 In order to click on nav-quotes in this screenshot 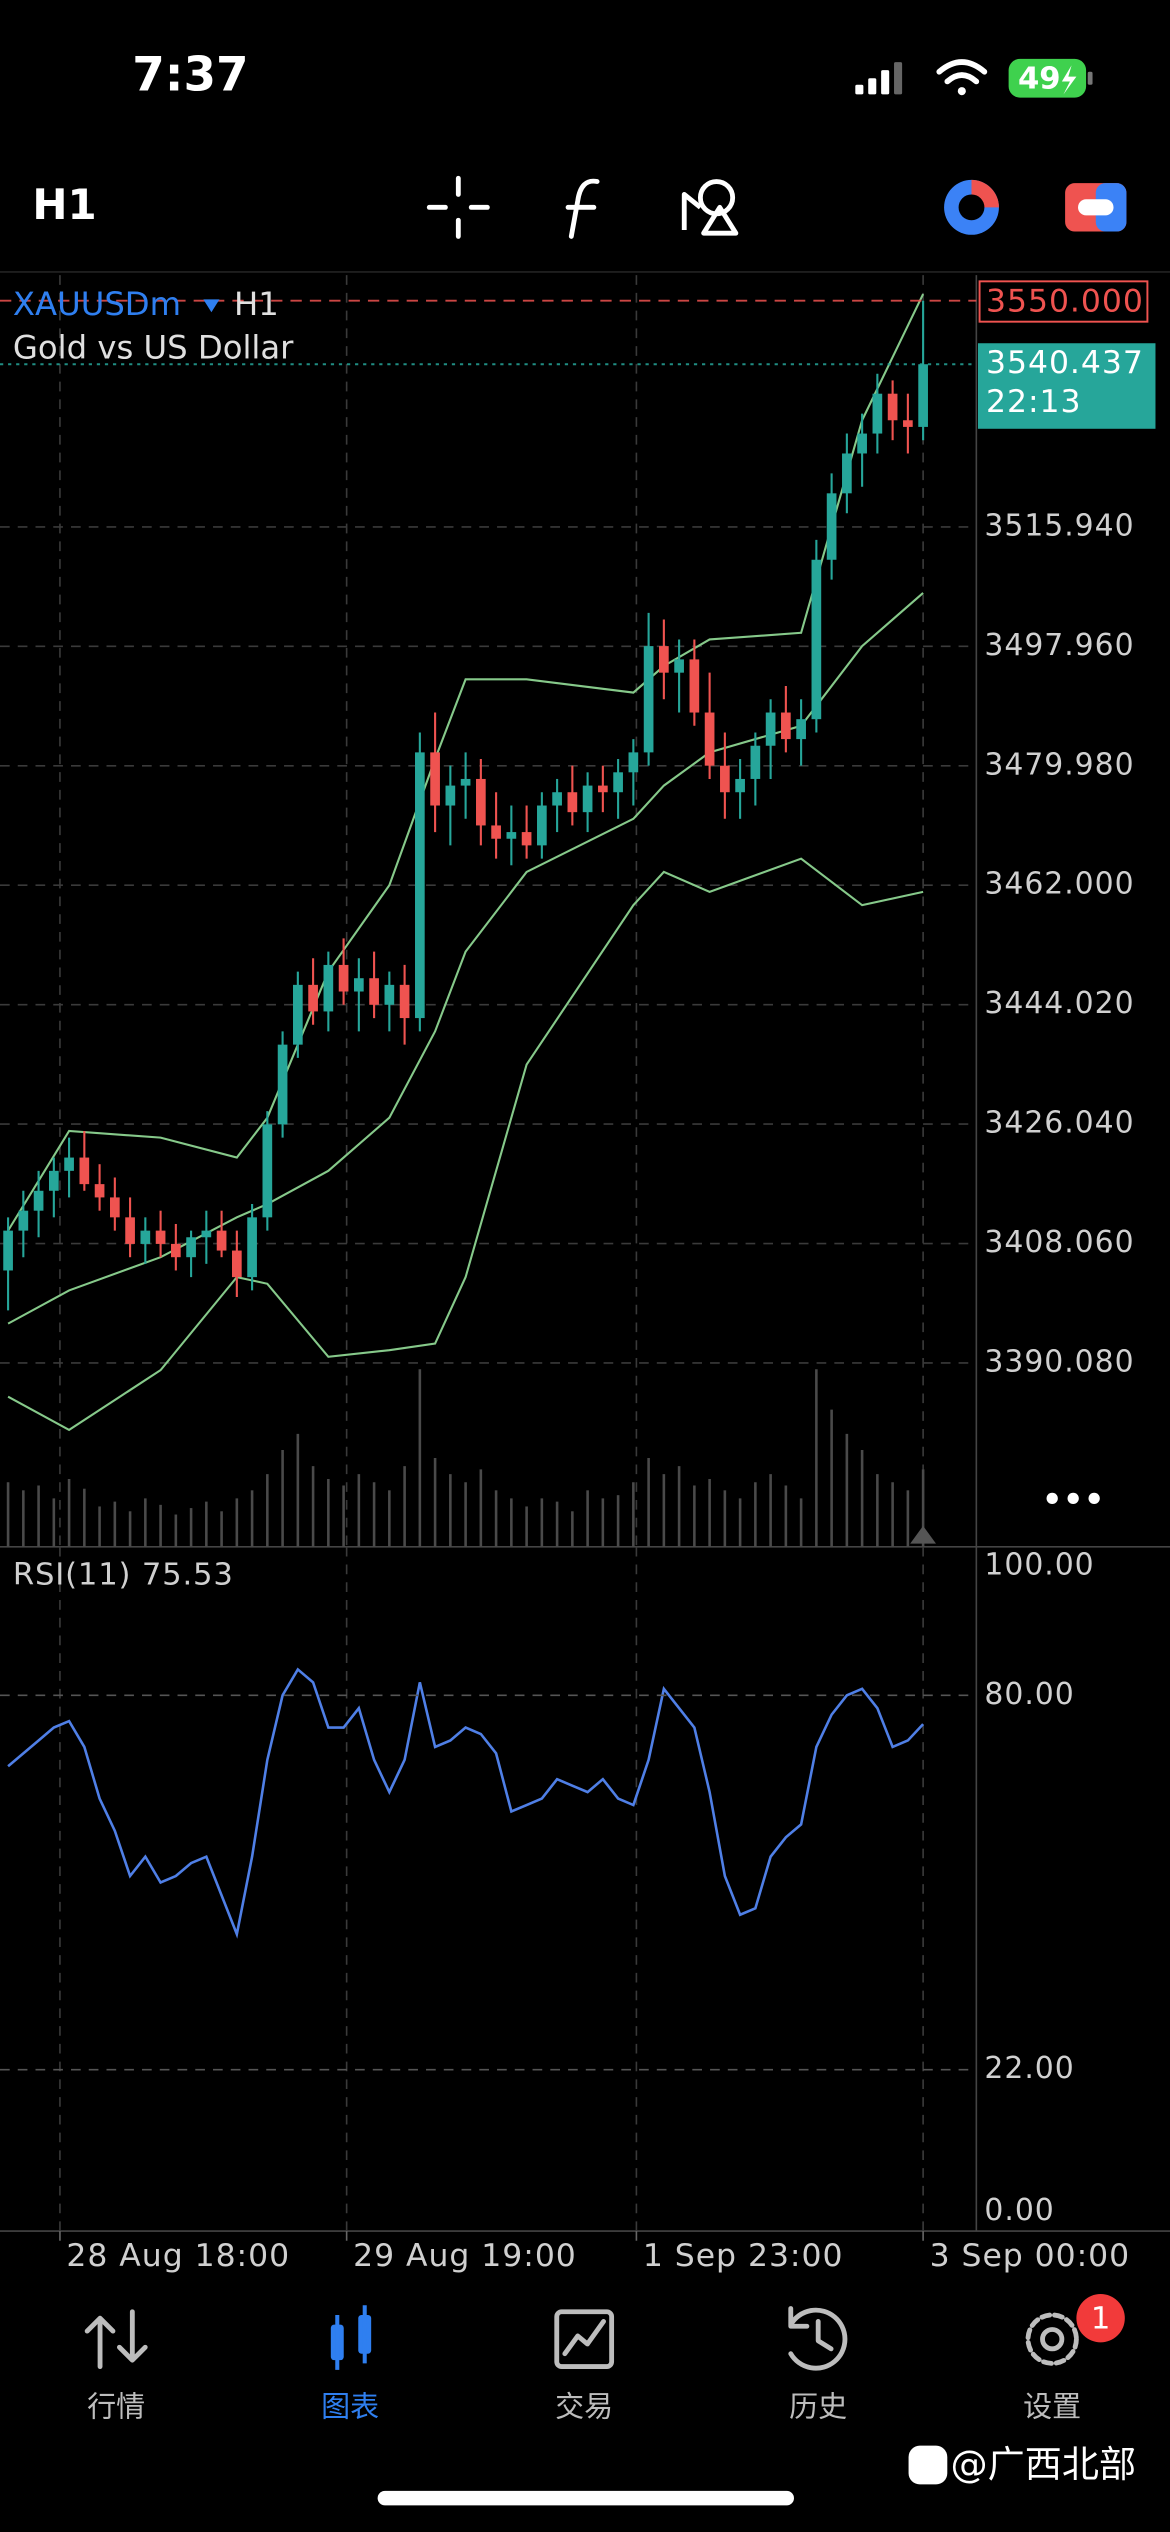, I will do `click(116, 2339)`.